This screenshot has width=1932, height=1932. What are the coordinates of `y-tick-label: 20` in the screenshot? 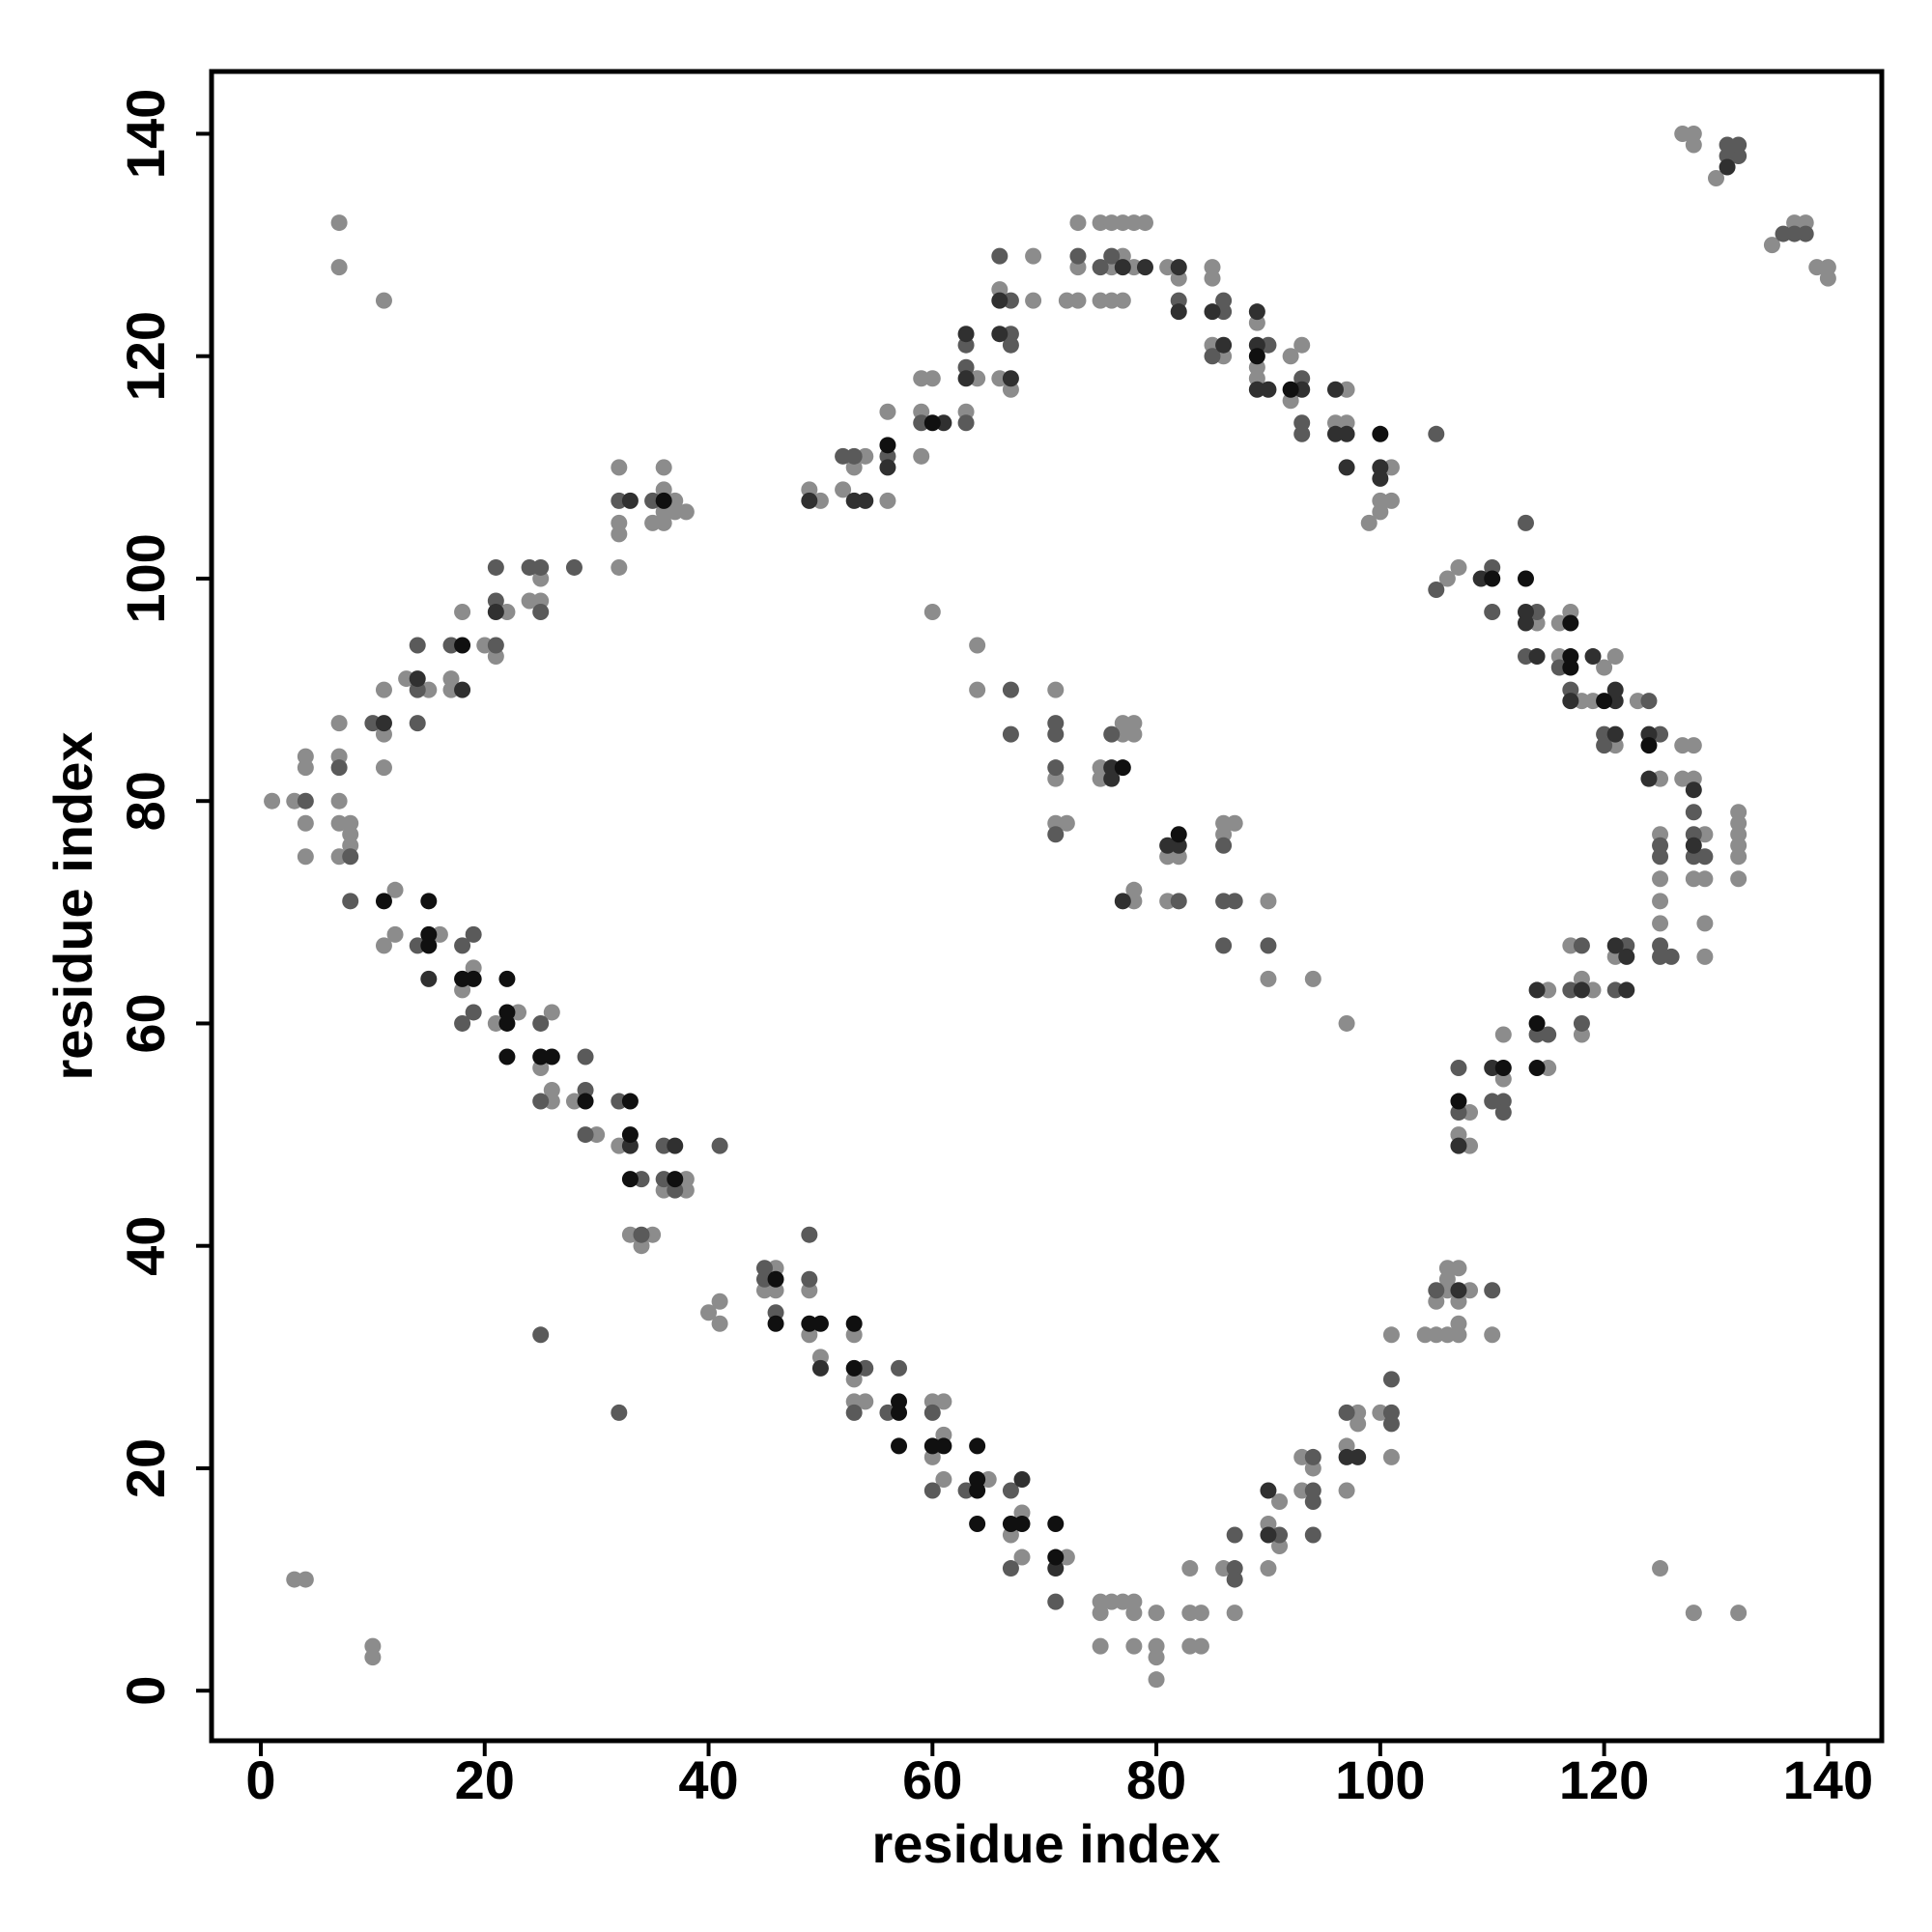 It's located at (145, 1468).